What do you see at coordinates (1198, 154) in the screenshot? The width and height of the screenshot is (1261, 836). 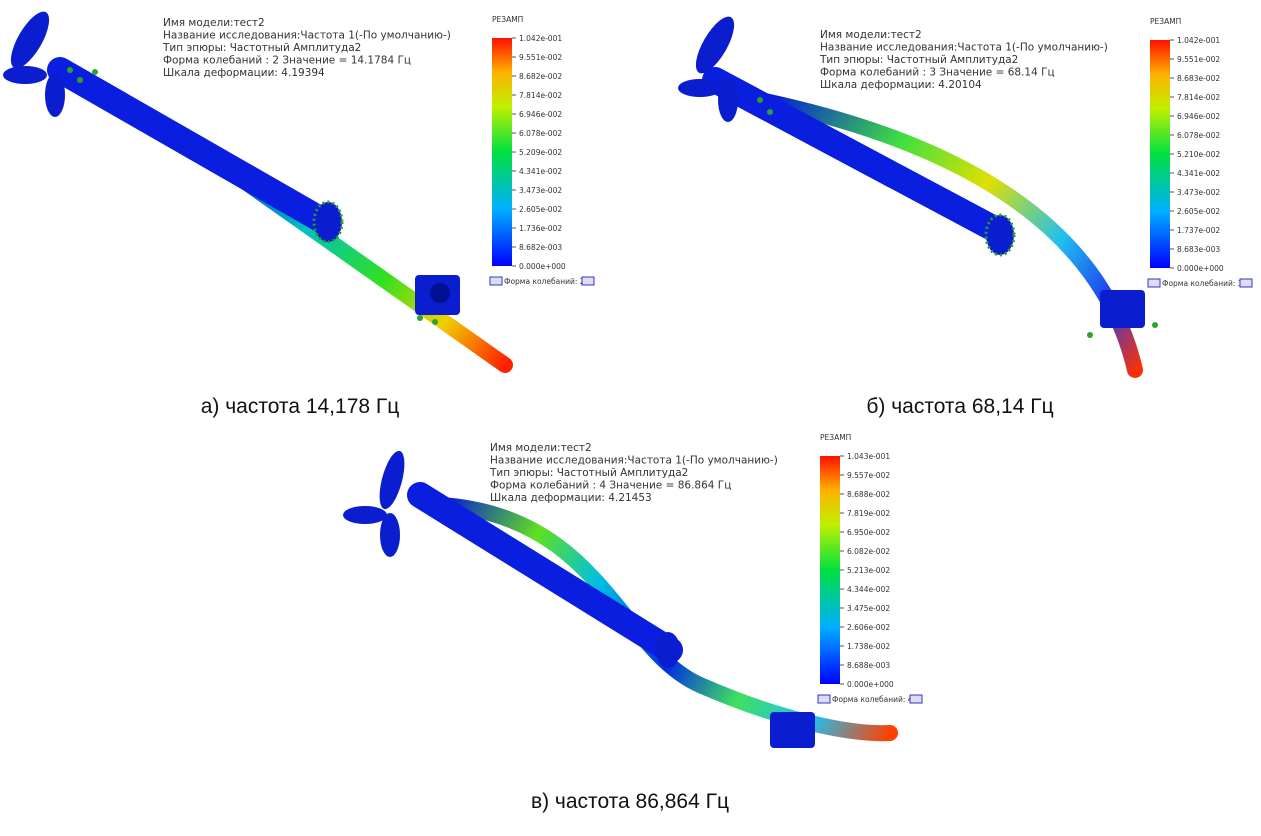 I see `legend-label: 5.210e-002` at bounding box center [1198, 154].